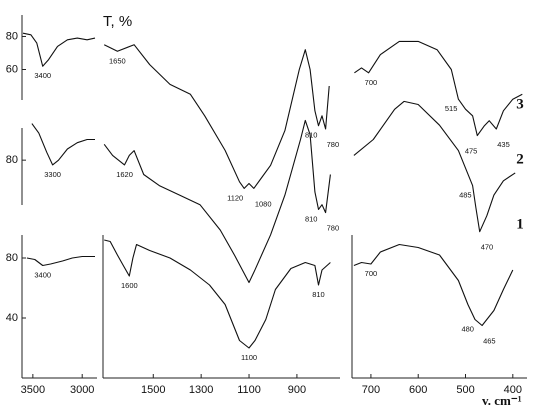 This screenshot has width=537, height=412. What do you see at coordinates (249, 390) in the screenshot?
I see `x-tick-label: 1100` at bounding box center [249, 390].